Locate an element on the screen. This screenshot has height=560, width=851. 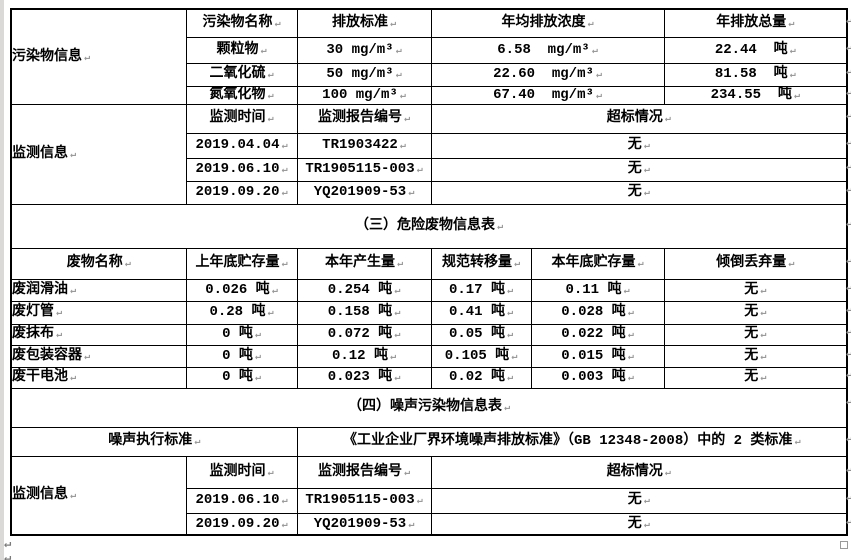
waste-name-cell: 废灯管 ↵ is located at coordinates (98, 312).